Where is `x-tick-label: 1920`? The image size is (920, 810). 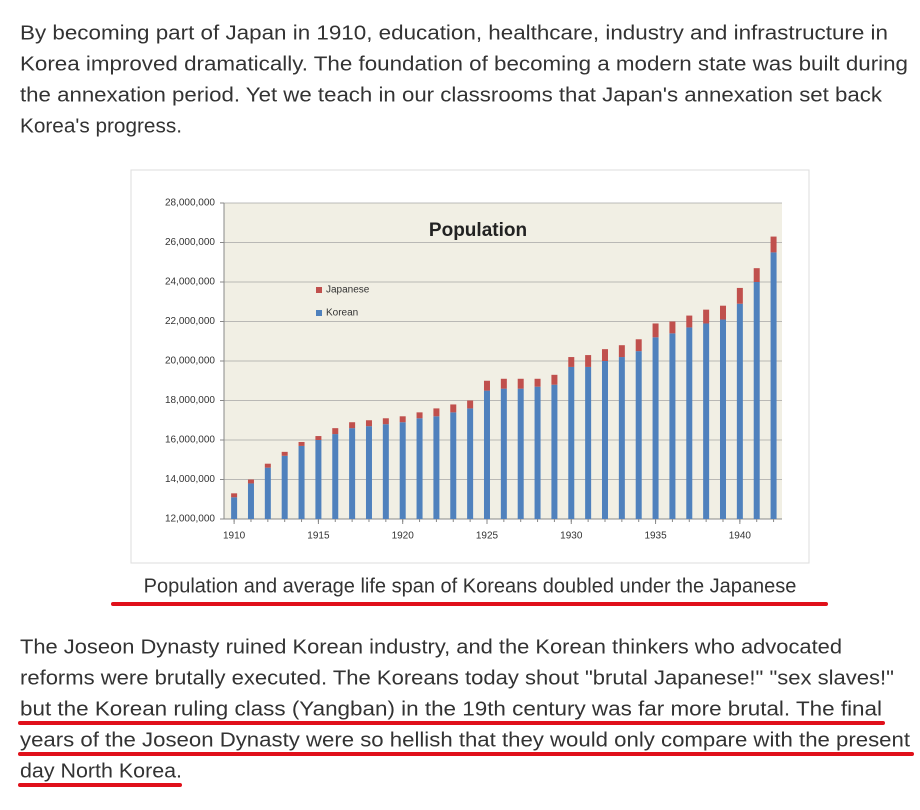 x-tick-label: 1920 is located at coordinates (403, 536).